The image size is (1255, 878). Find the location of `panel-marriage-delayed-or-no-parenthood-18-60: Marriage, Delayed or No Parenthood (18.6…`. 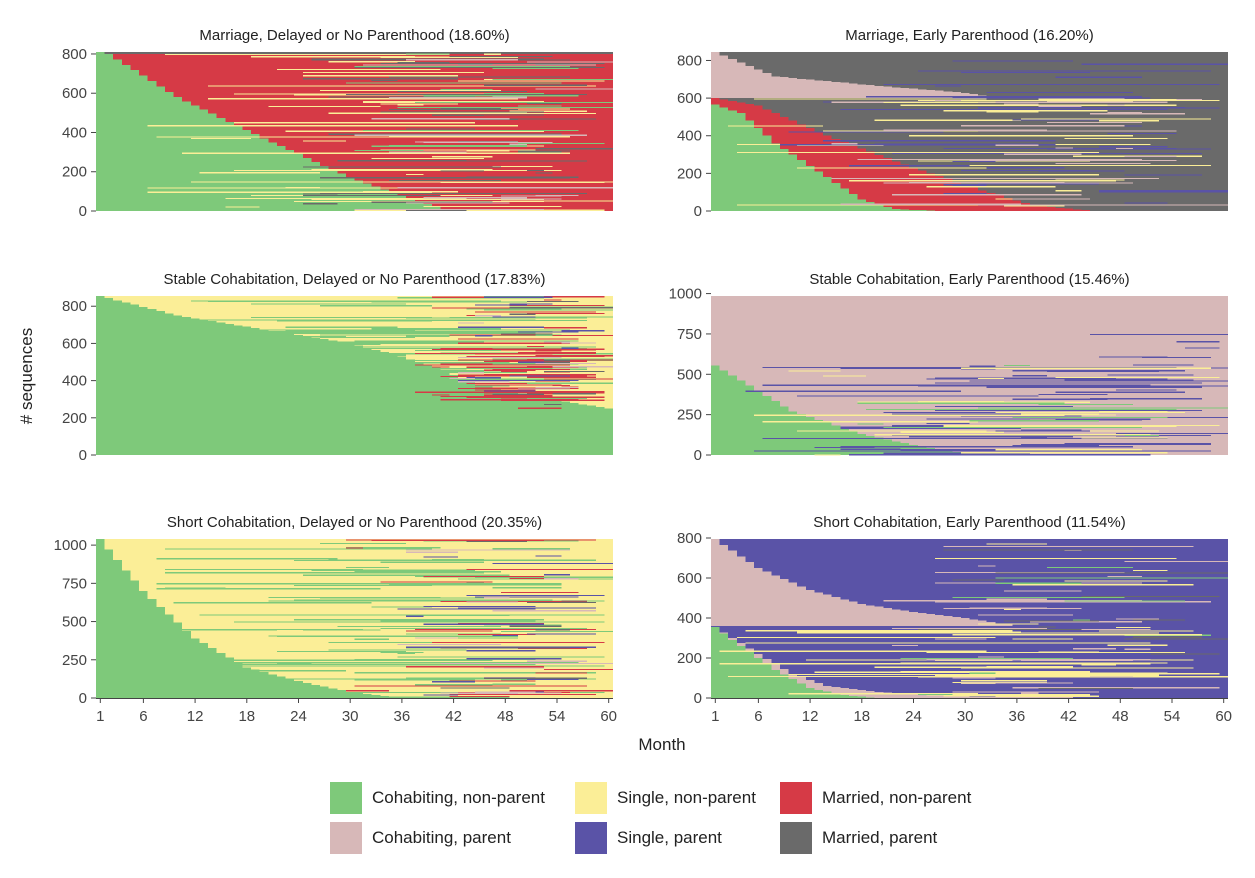

panel-marriage-delayed-or-no-parenthood-18-60: Marriage, Delayed or No Parenthood (18.6… is located at coordinates (338, 123).